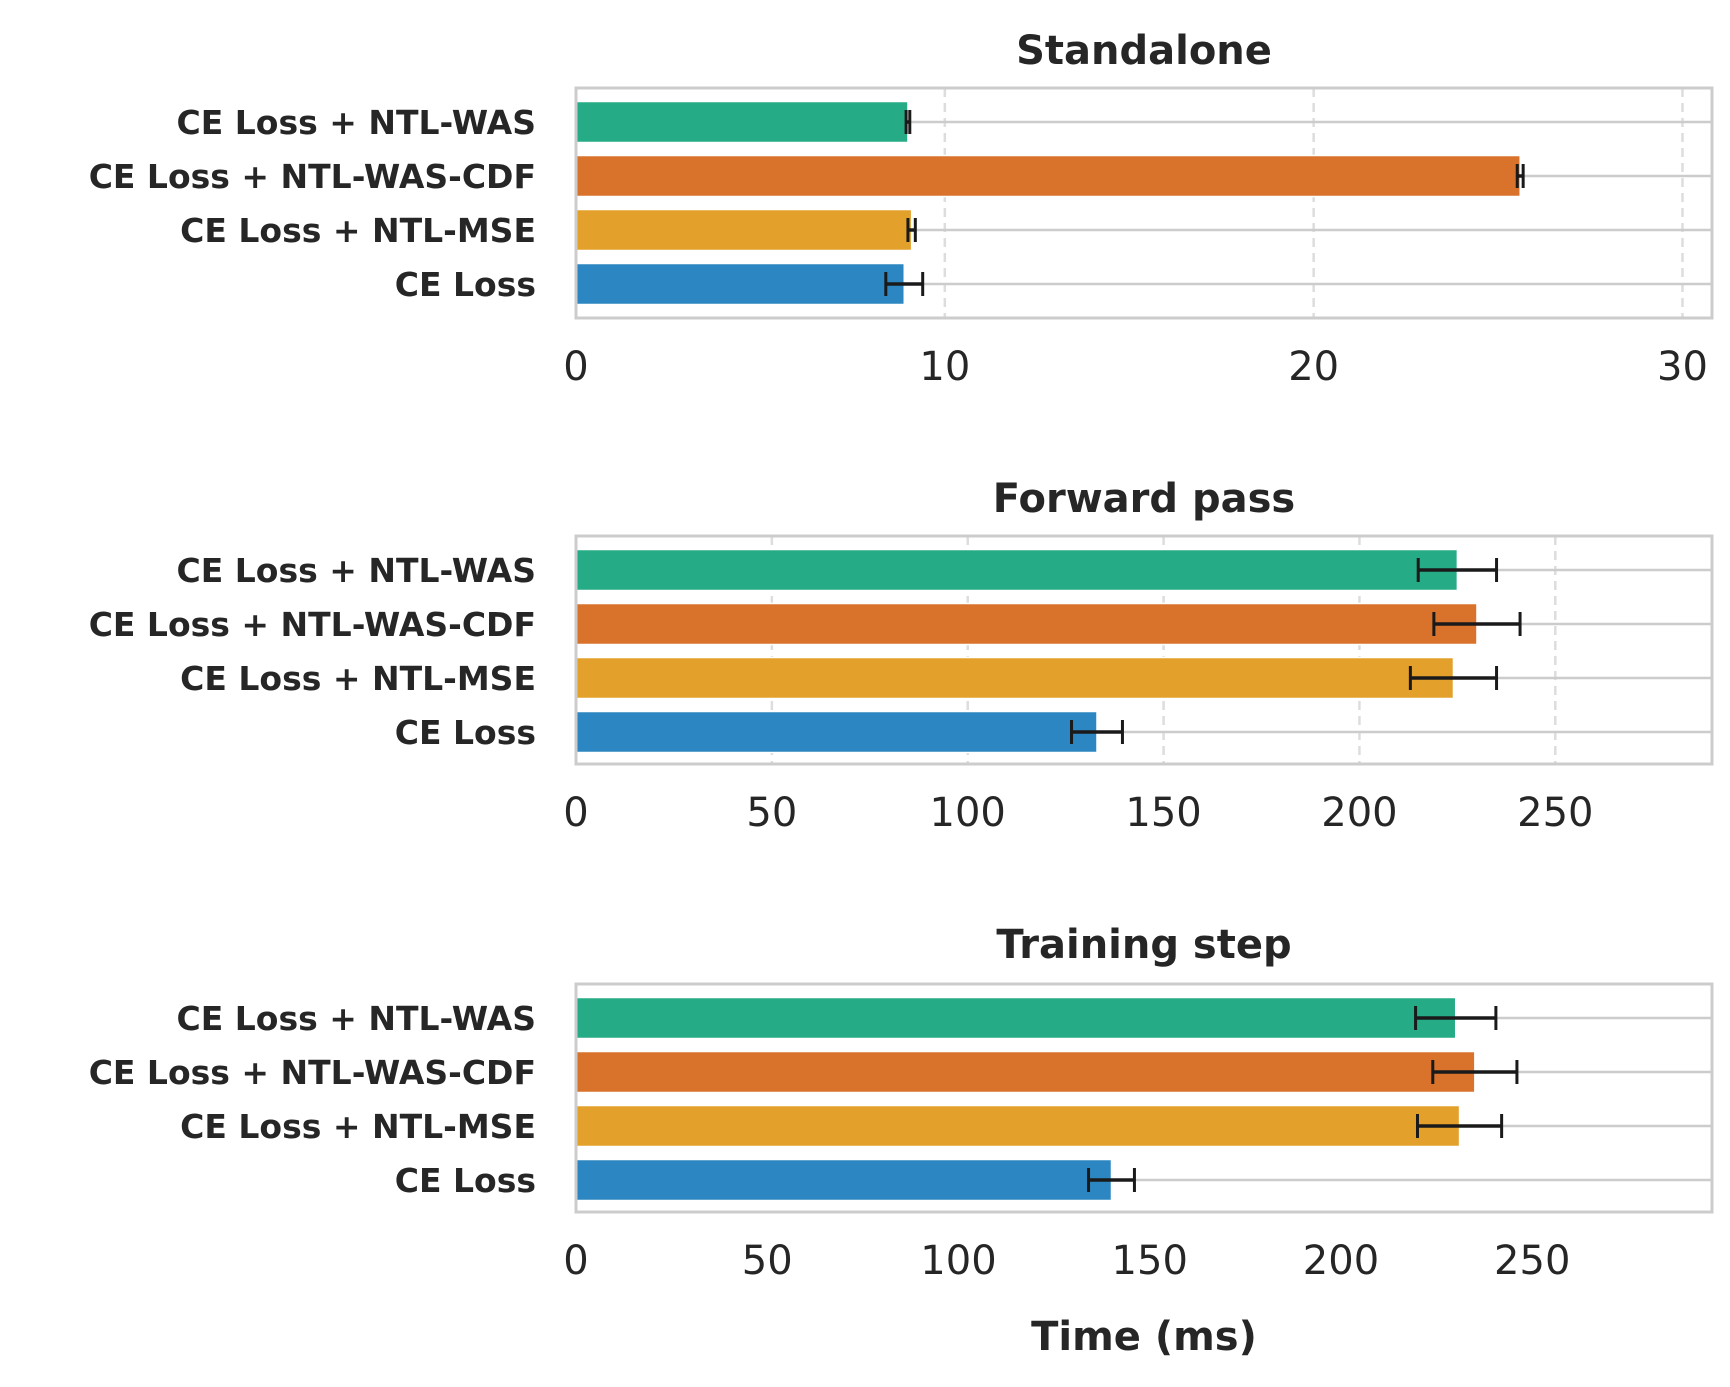 This screenshot has height=1387, width=1730. I want to click on chart-title: Forward pass, so click(1144, 499).